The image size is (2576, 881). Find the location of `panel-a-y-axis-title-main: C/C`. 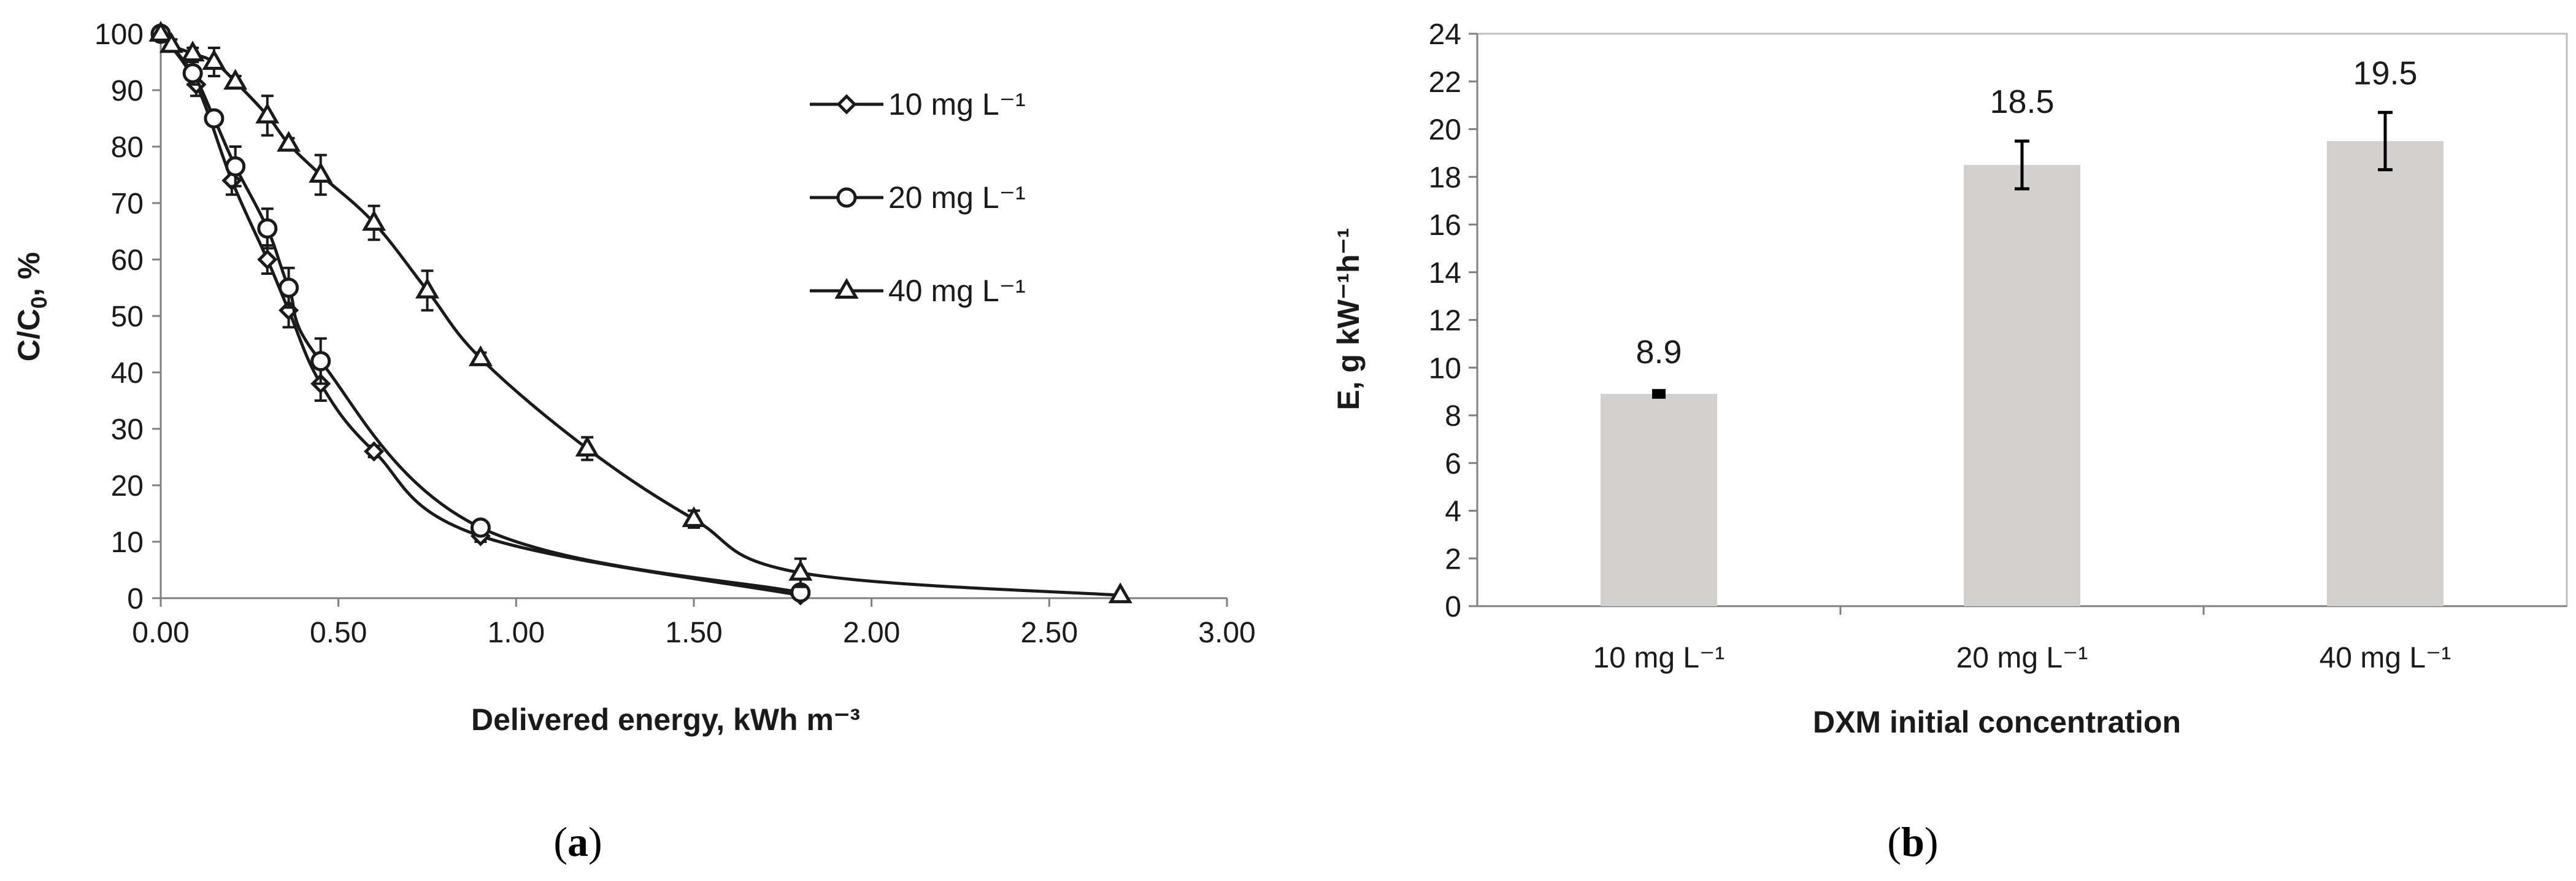

panel-a-y-axis-title-main: C/C is located at coordinates (29, 335).